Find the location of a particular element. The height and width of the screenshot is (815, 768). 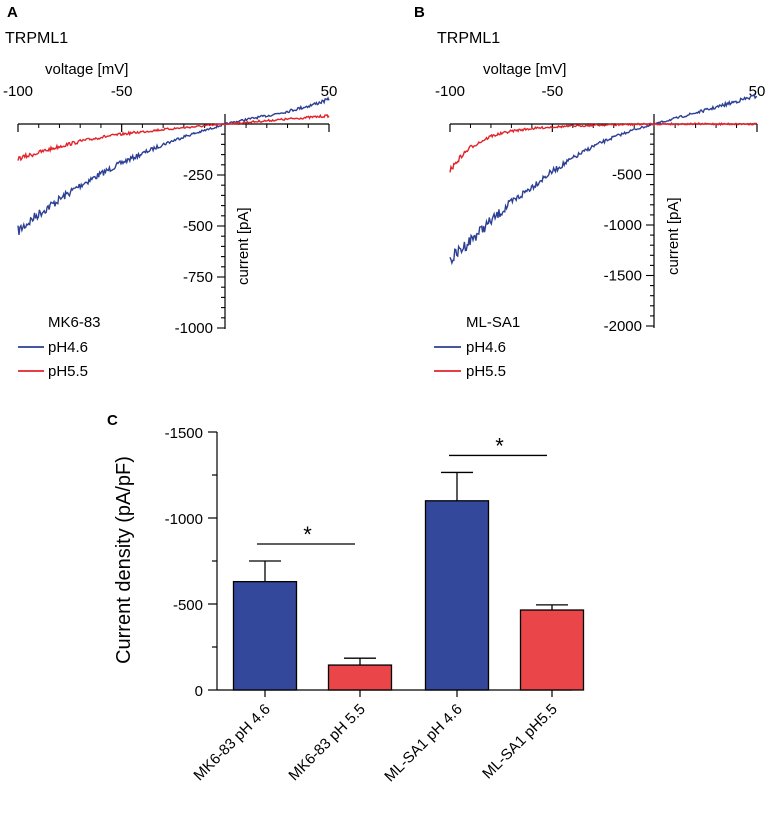

panel-a-series is located at coordinates (173, 165).